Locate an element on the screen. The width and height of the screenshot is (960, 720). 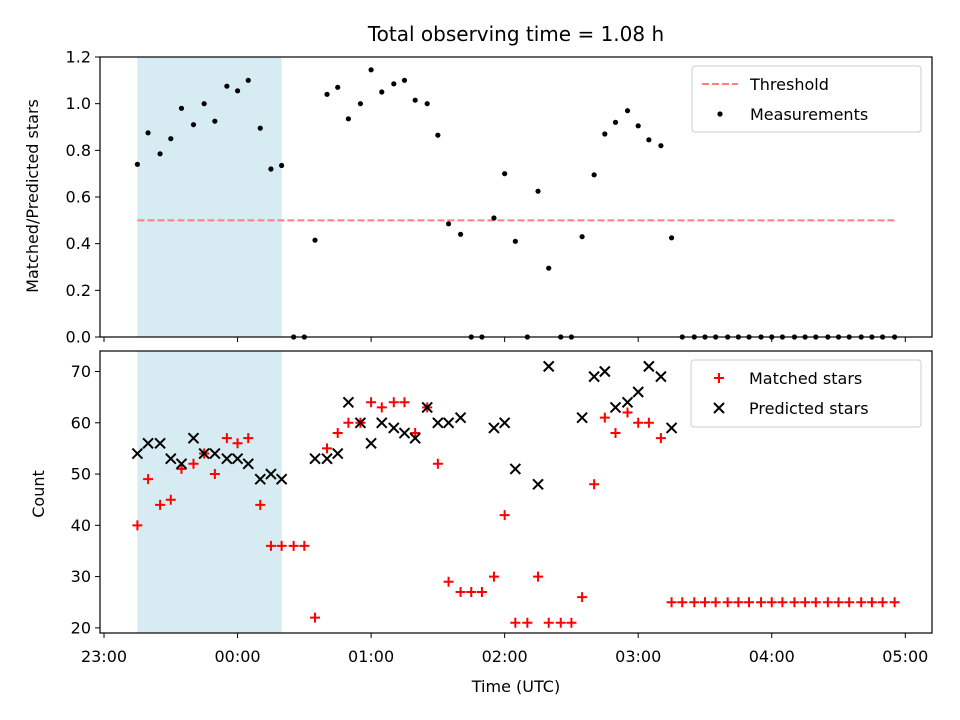
legend-label: Predicted stars is located at coordinates (809, 408).